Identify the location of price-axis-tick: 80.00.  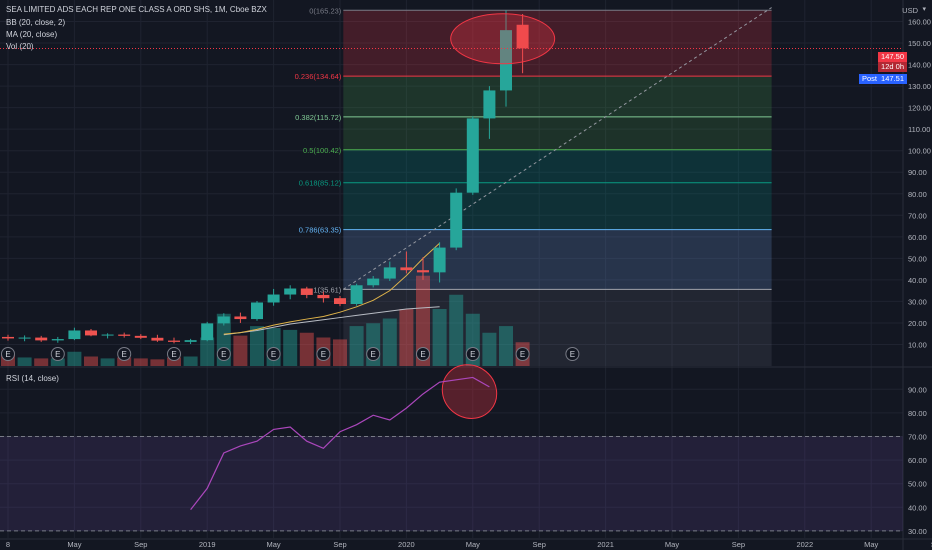
(917, 194).